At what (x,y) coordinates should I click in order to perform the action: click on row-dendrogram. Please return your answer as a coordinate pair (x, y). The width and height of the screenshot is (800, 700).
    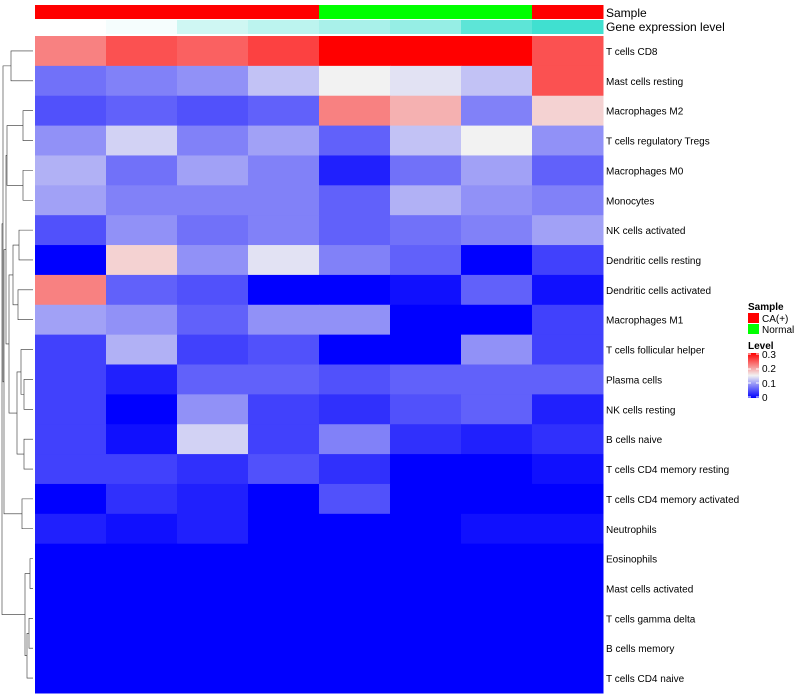
    Looking at the image, I should click on (17, 364).